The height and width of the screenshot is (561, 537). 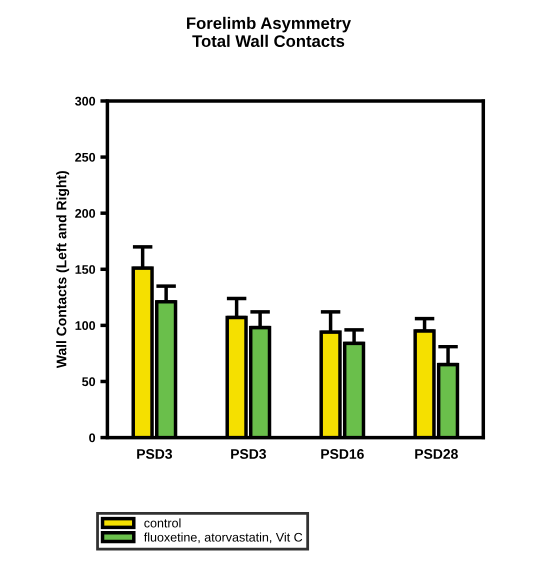 I want to click on y-tick-label: 250, so click(x=85, y=157).